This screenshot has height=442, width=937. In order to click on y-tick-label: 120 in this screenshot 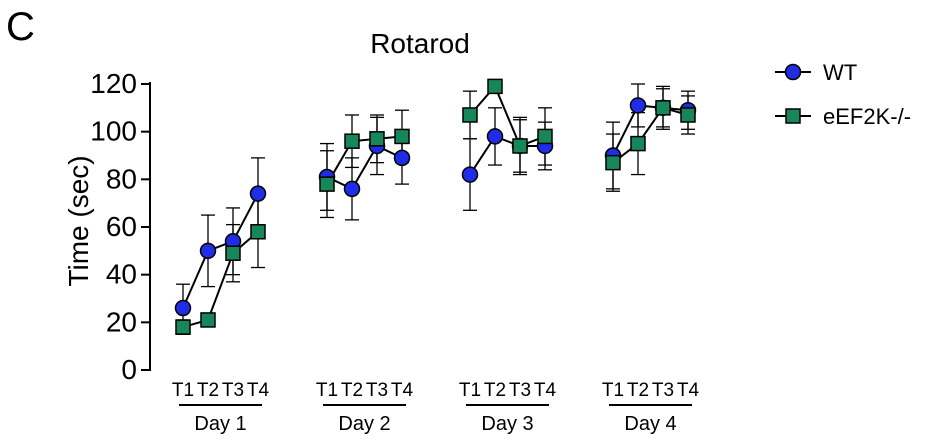, I will do `click(113, 83)`.